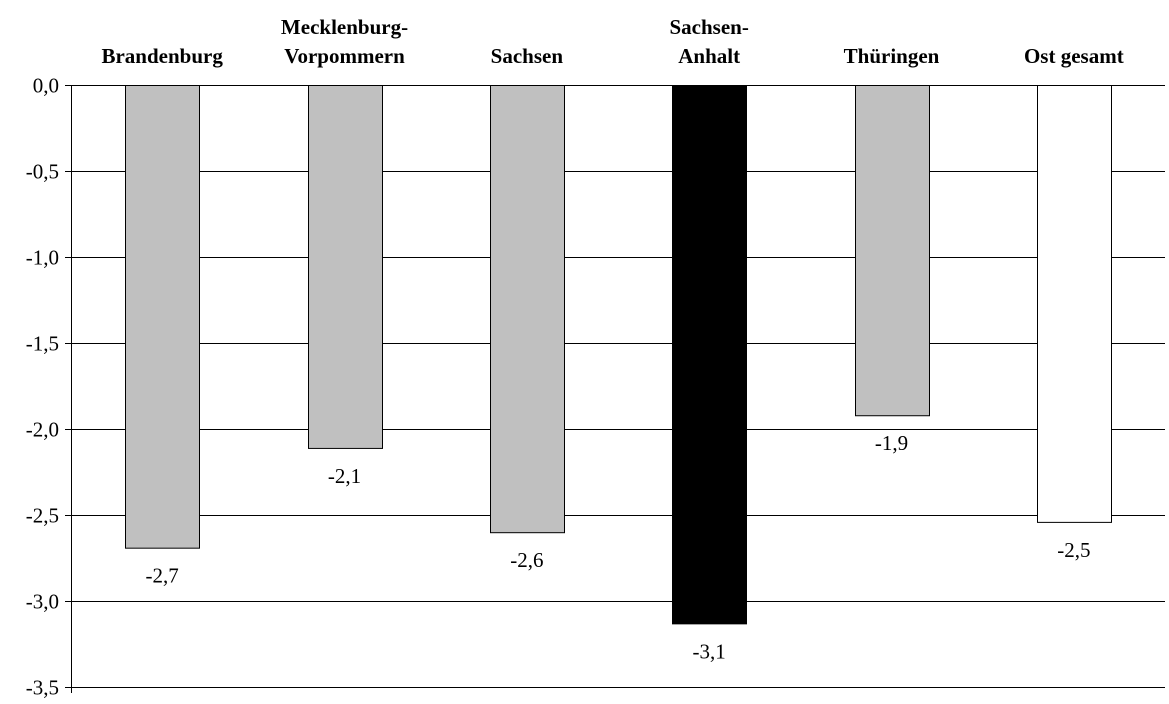  What do you see at coordinates (42, 258) in the screenshot?
I see `y-tick-label: -1,0` at bounding box center [42, 258].